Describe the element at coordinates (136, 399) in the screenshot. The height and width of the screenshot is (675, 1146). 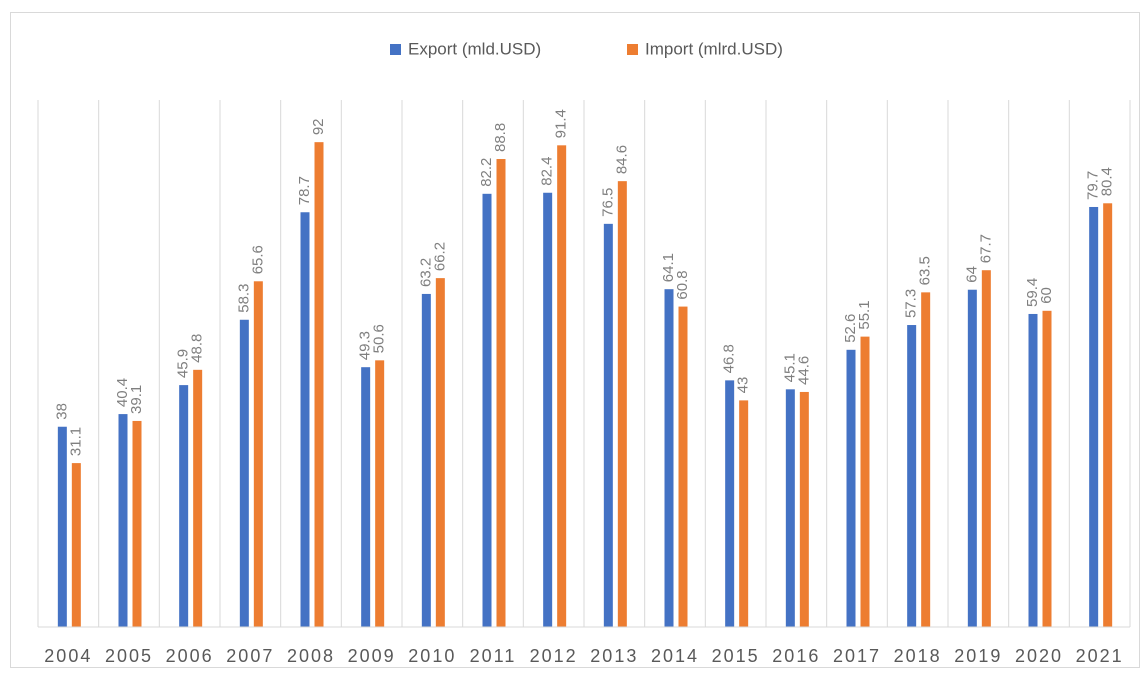
I see `data-label: 39.1` at that location.